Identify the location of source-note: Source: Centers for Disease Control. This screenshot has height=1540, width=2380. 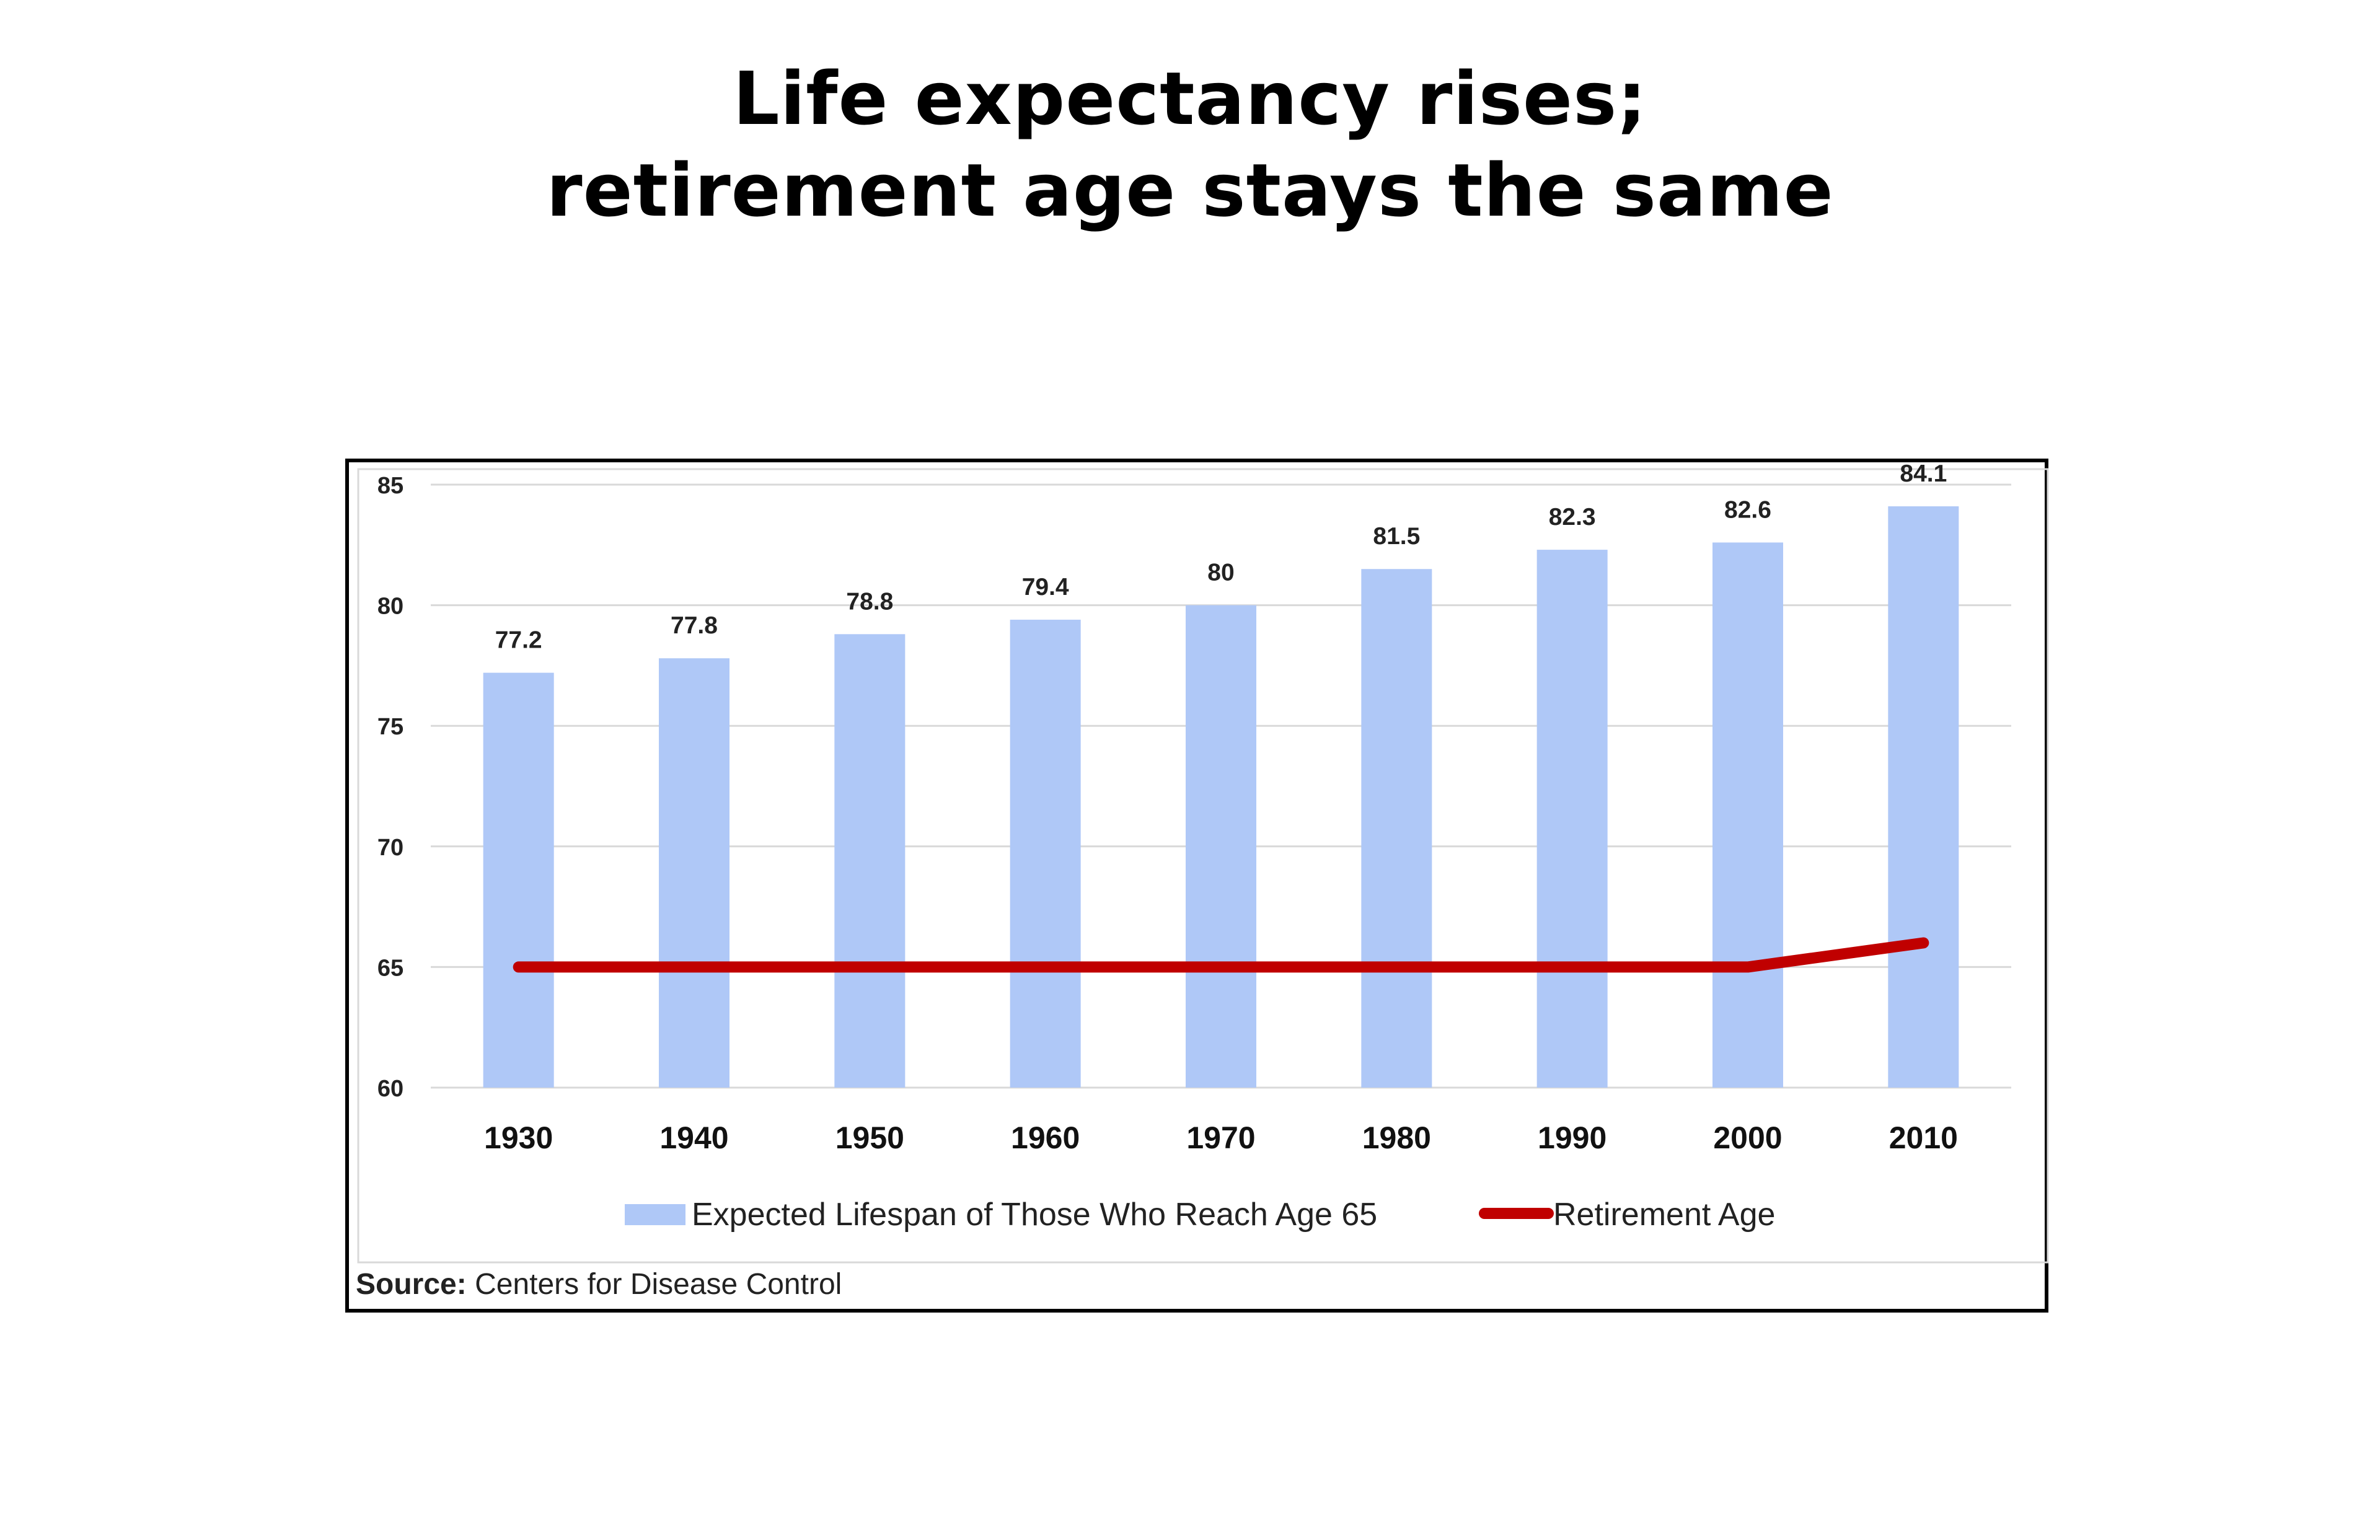
(599, 1284).